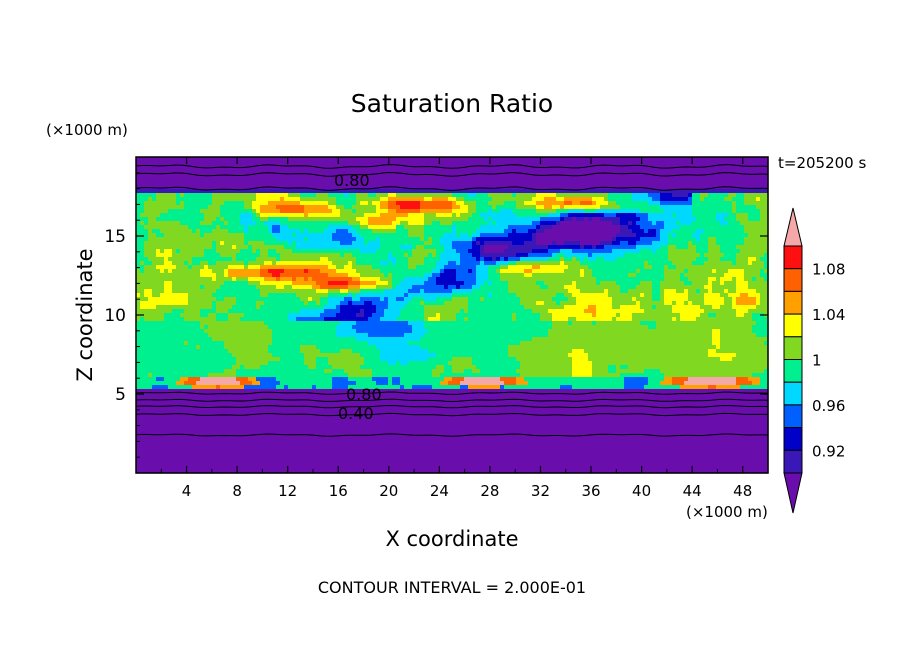 This screenshot has height=654, width=904. Describe the element at coordinates (452, 587) in the screenshot. I see `contour-interval-label: CONTOUR INTERVAL = 2.000E-01` at that location.